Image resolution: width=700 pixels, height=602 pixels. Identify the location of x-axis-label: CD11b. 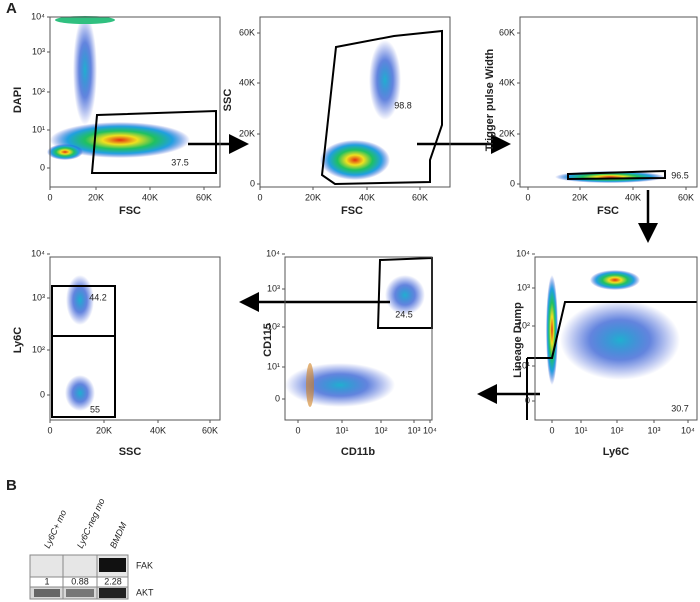
(358, 452).